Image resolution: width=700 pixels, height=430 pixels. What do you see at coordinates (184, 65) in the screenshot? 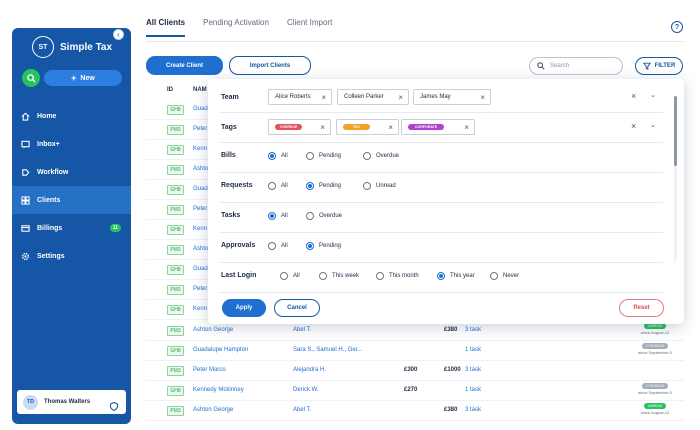
I see `create-client-button: Create Client` at bounding box center [184, 65].